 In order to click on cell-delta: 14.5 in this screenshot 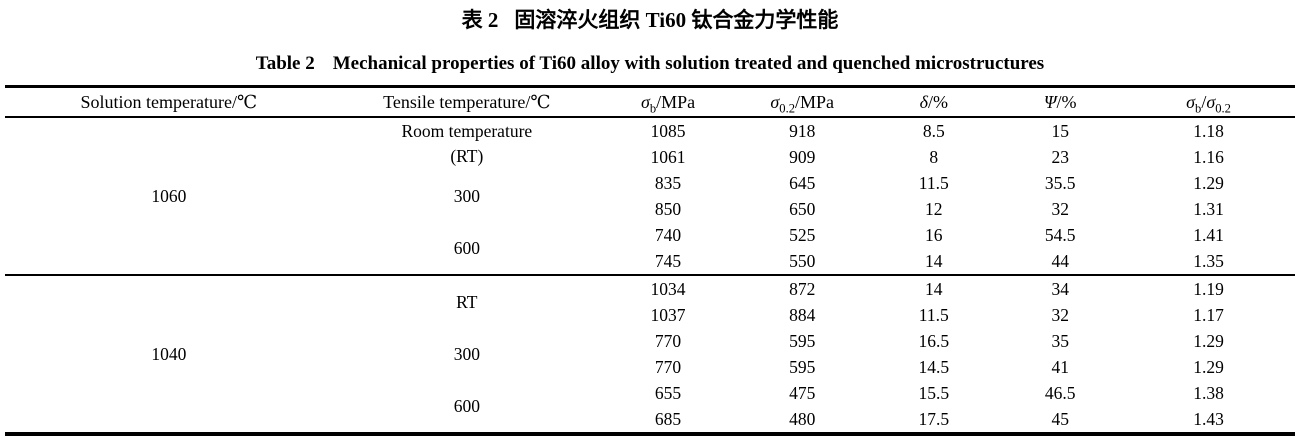, I will do `click(934, 366)`.